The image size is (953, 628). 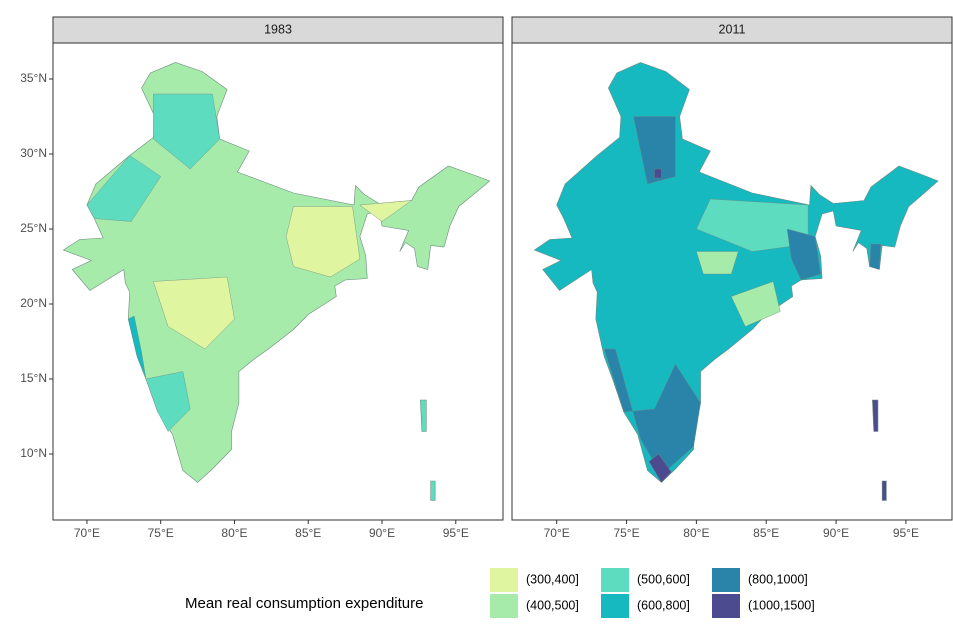 What do you see at coordinates (663, 605) in the screenshot?
I see `legend-label: (600,800]` at bounding box center [663, 605].